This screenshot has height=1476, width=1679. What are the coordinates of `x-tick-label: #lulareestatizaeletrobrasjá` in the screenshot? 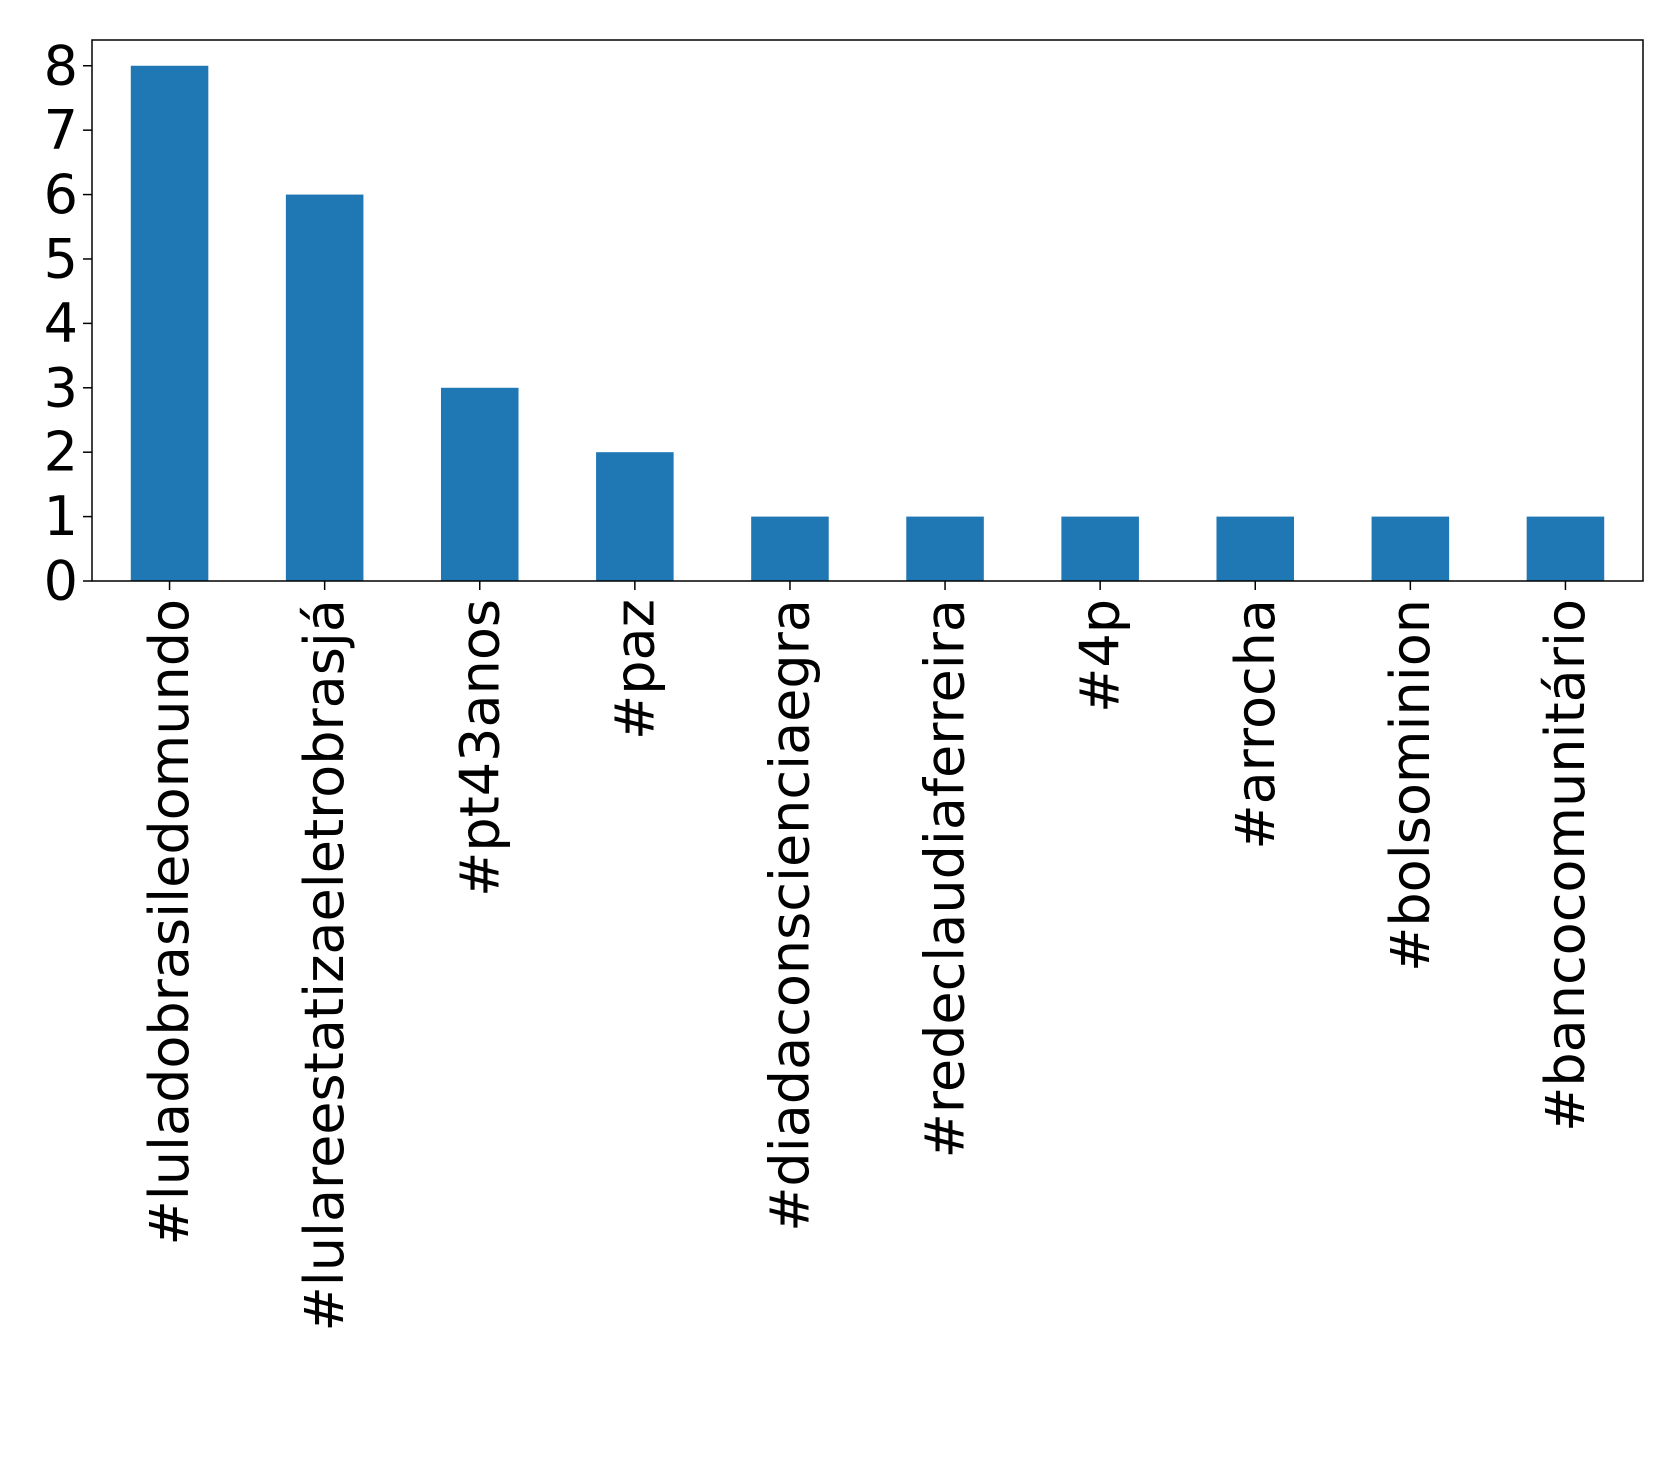 It's located at (324, 965).